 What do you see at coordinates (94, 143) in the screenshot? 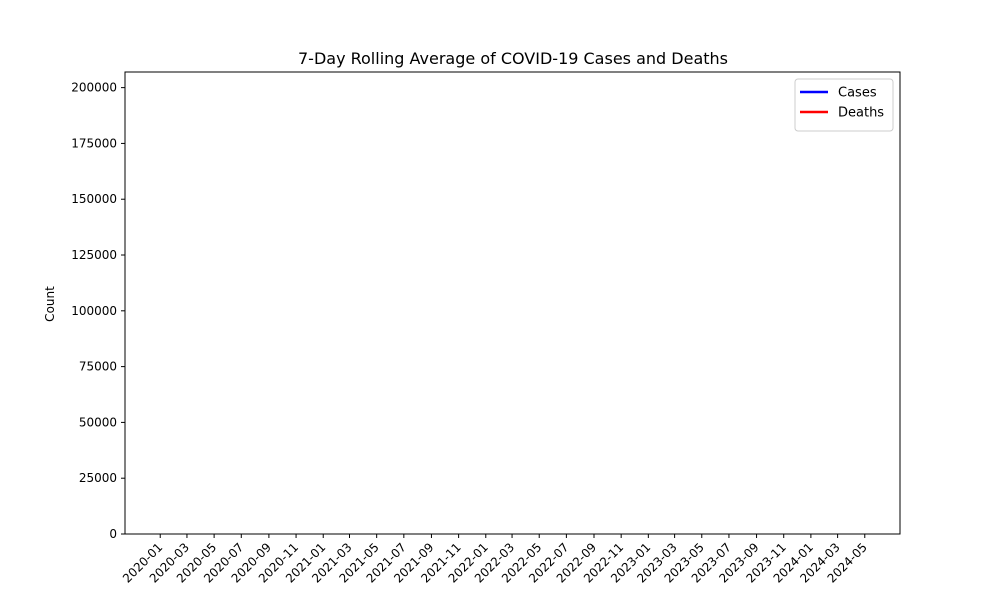
I see `y-tick-label: 175000` at bounding box center [94, 143].